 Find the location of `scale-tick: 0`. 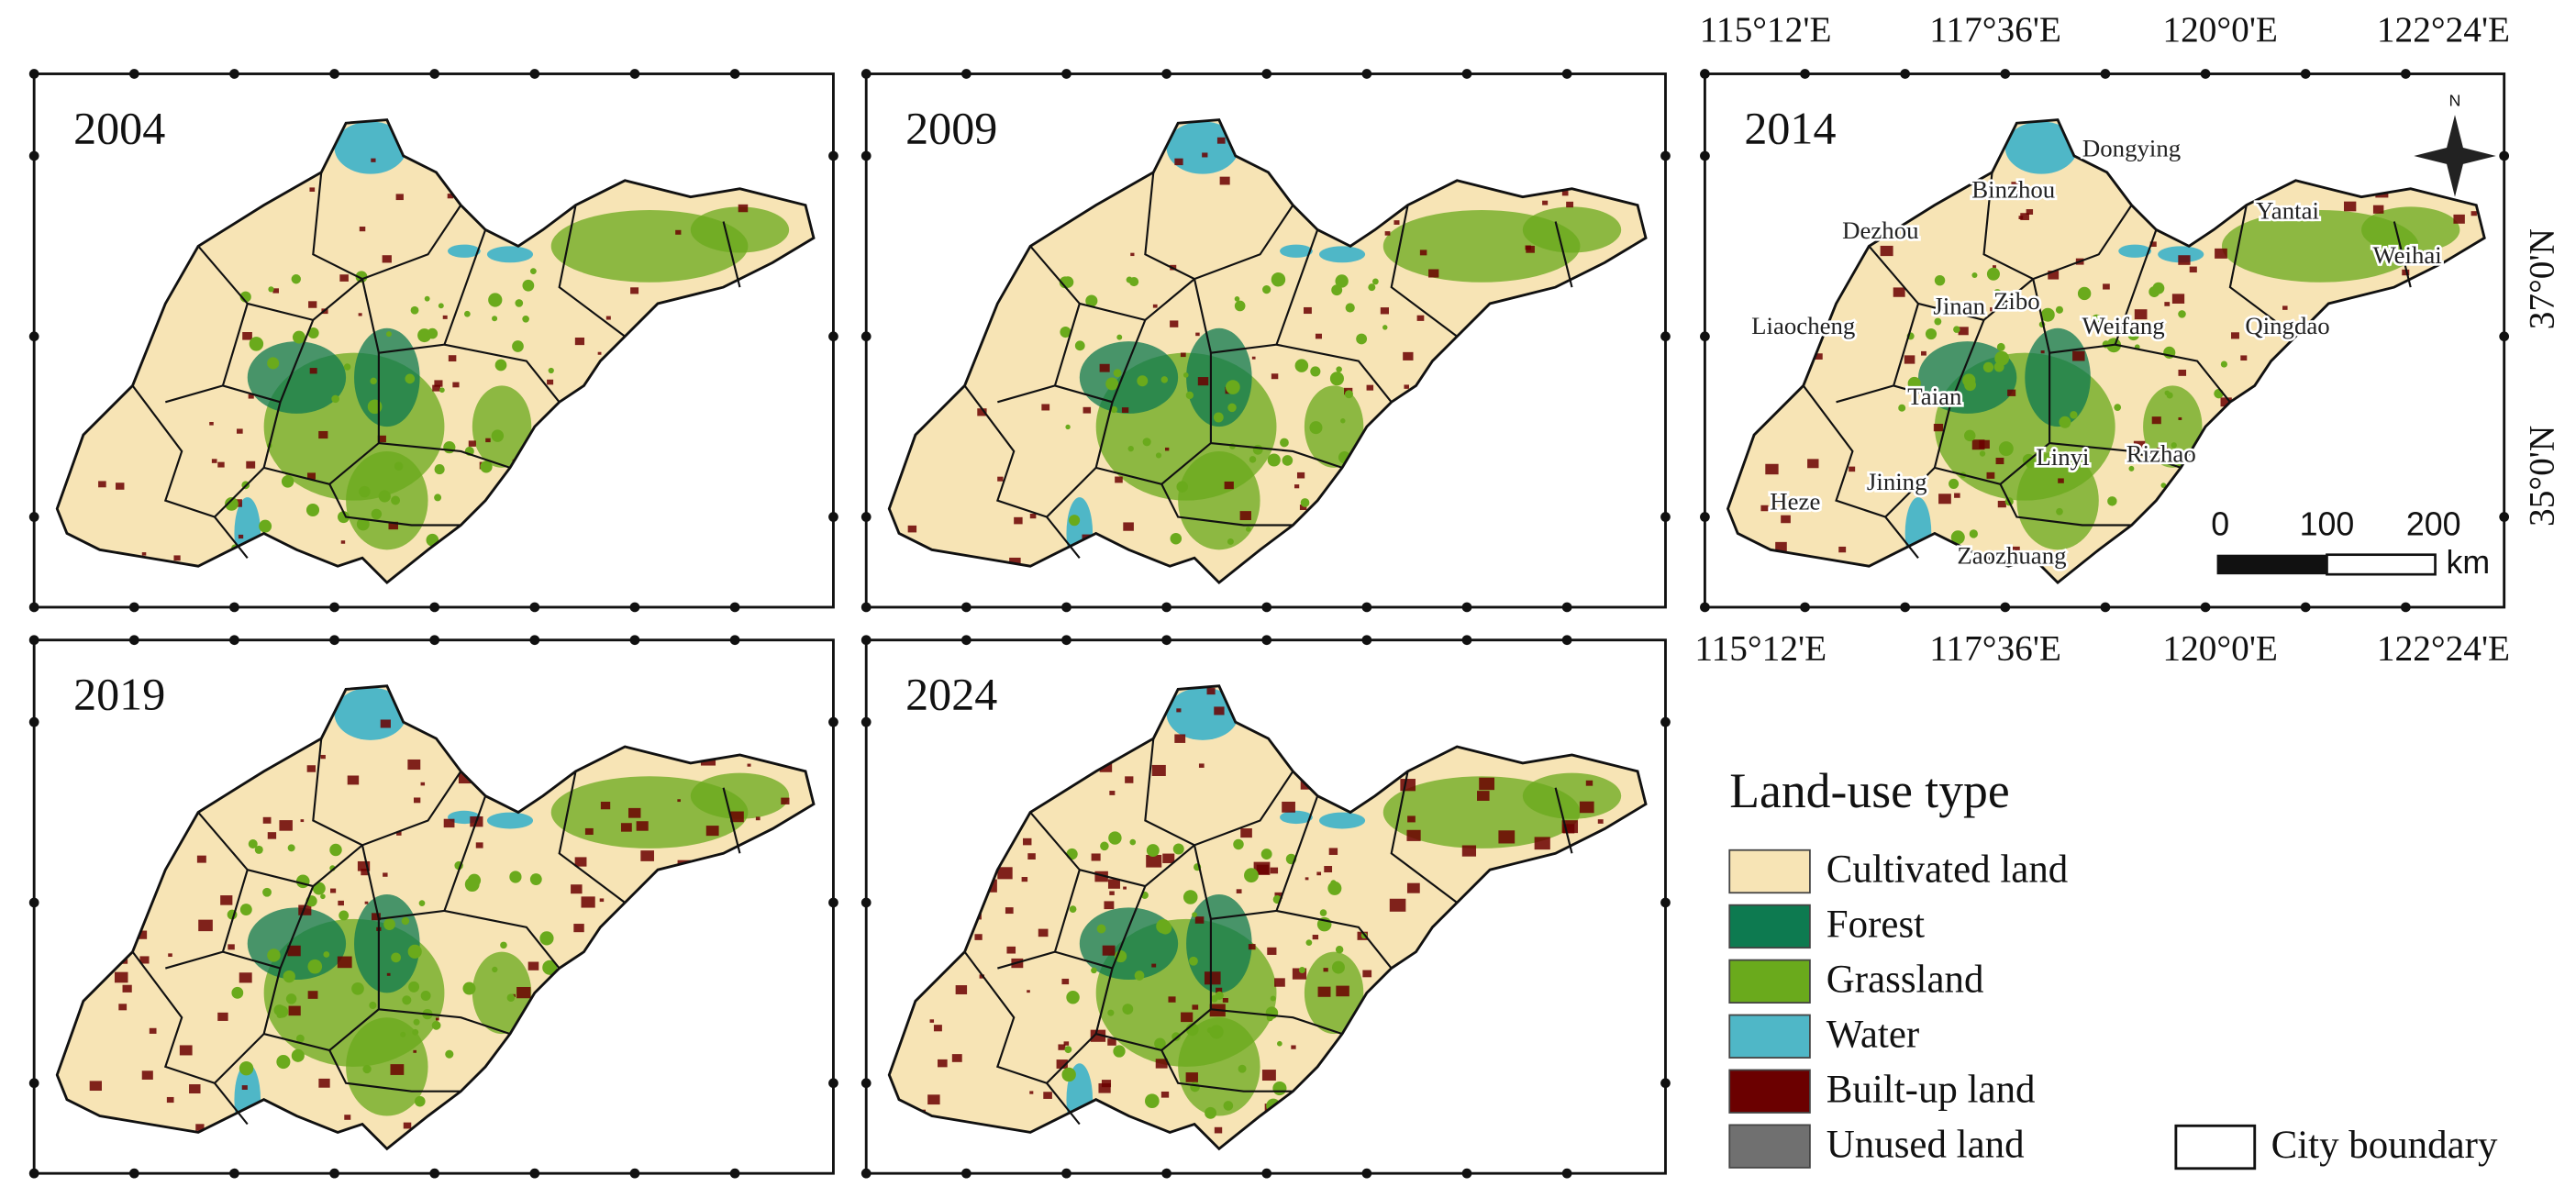

scale-tick: 0 is located at coordinates (2220, 525).